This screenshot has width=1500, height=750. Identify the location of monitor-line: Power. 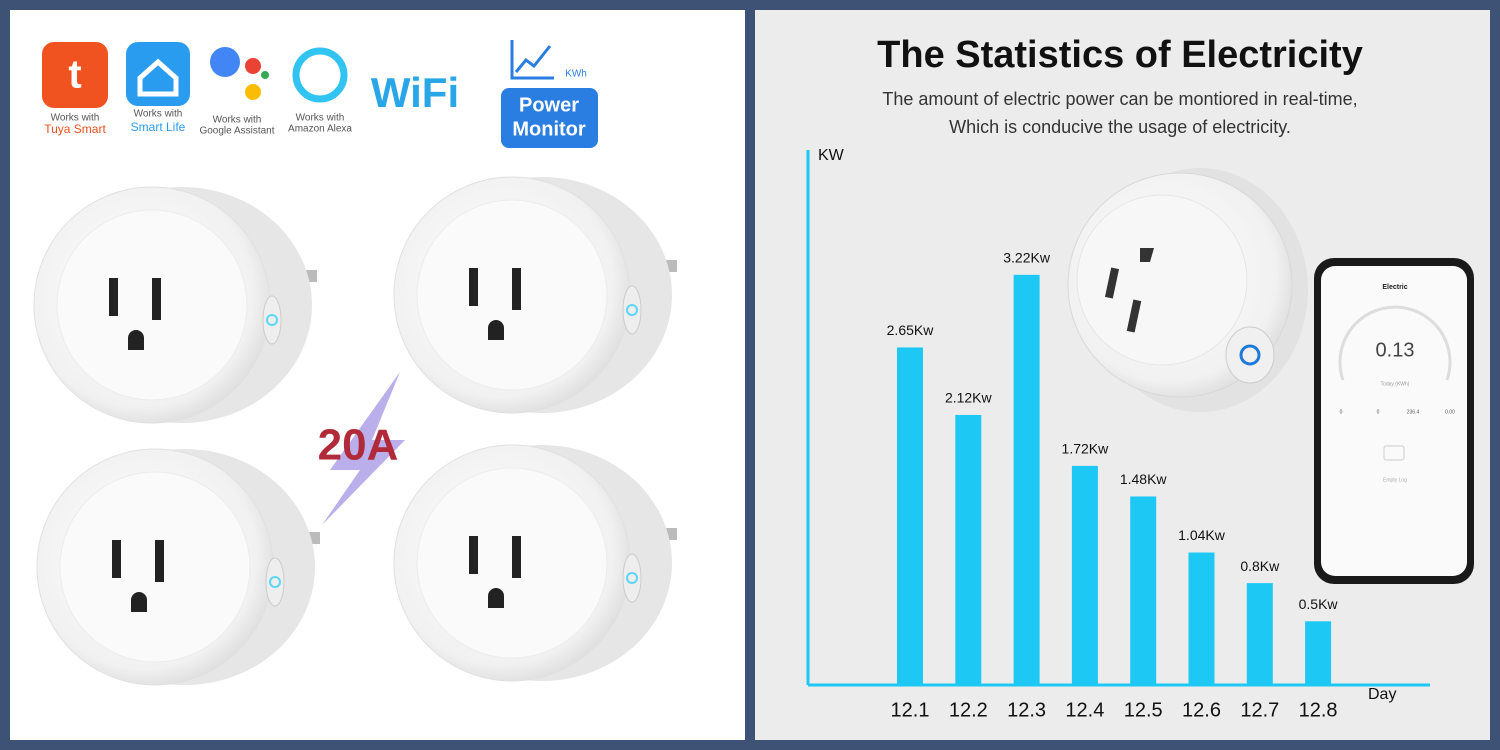
(549, 105).